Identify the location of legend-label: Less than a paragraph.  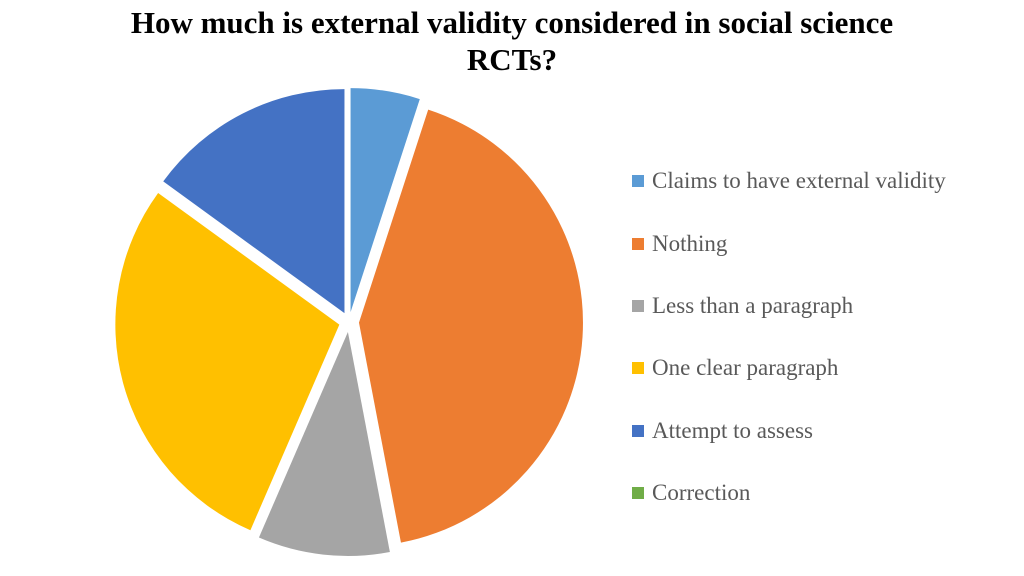
(753, 305).